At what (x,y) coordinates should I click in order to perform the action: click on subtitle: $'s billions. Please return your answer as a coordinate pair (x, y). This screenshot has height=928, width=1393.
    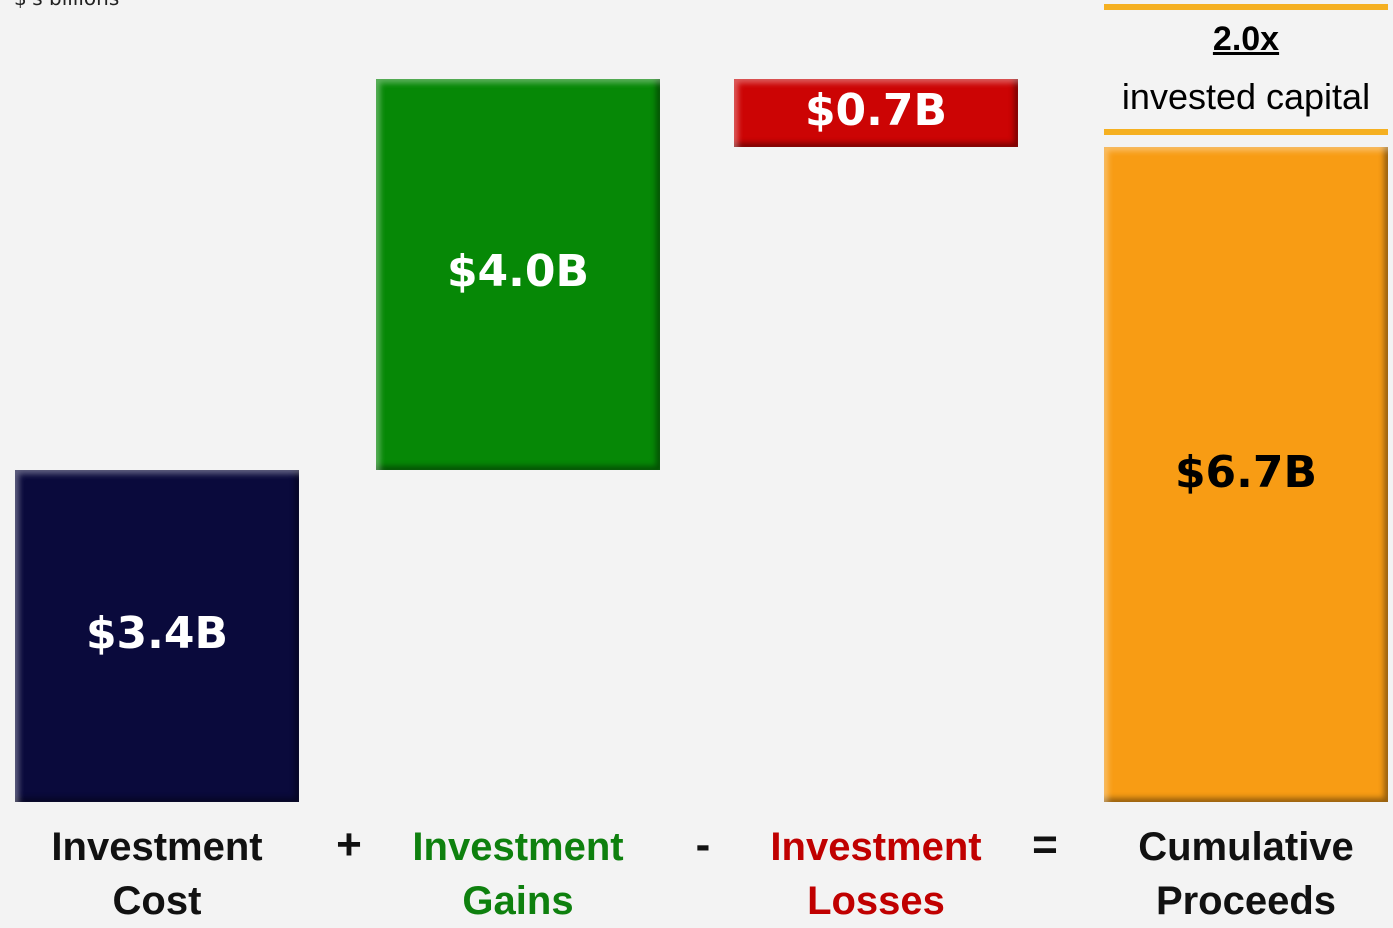
    Looking at the image, I should click on (66, 5).